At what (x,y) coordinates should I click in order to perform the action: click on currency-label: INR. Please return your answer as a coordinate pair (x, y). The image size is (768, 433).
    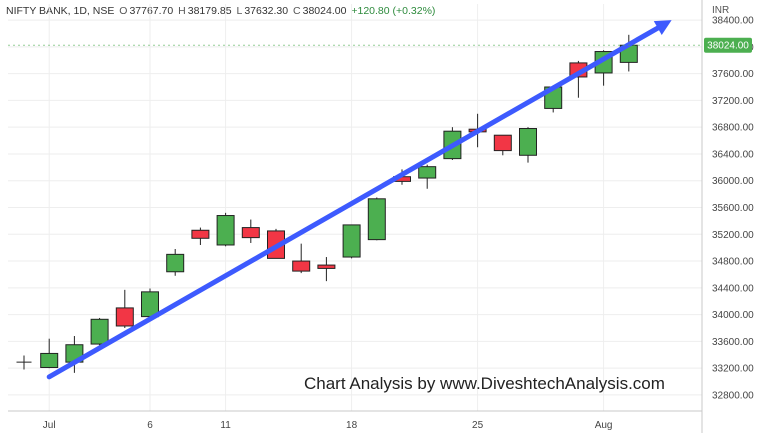
    Looking at the image, I should click on (721, 10).